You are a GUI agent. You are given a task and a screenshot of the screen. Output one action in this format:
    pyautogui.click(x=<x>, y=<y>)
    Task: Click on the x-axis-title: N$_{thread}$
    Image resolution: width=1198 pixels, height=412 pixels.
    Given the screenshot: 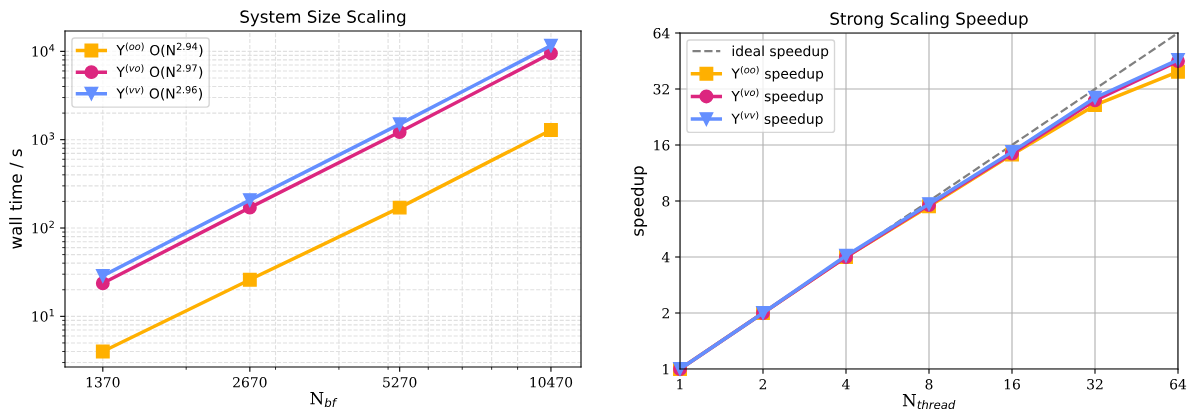 What is the action you would take?
    pyautogui.click(x=929, y=402)
    